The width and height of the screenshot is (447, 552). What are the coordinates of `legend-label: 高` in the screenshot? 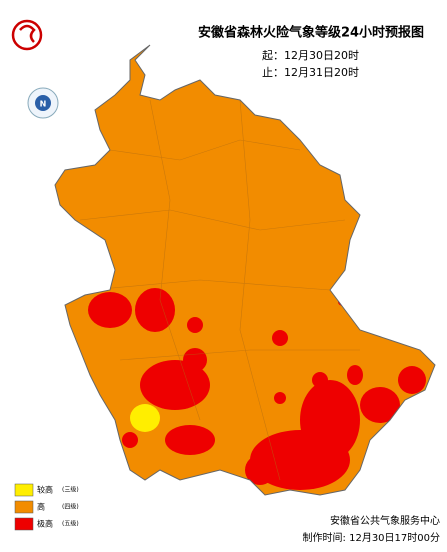 It's located at (41, 507).